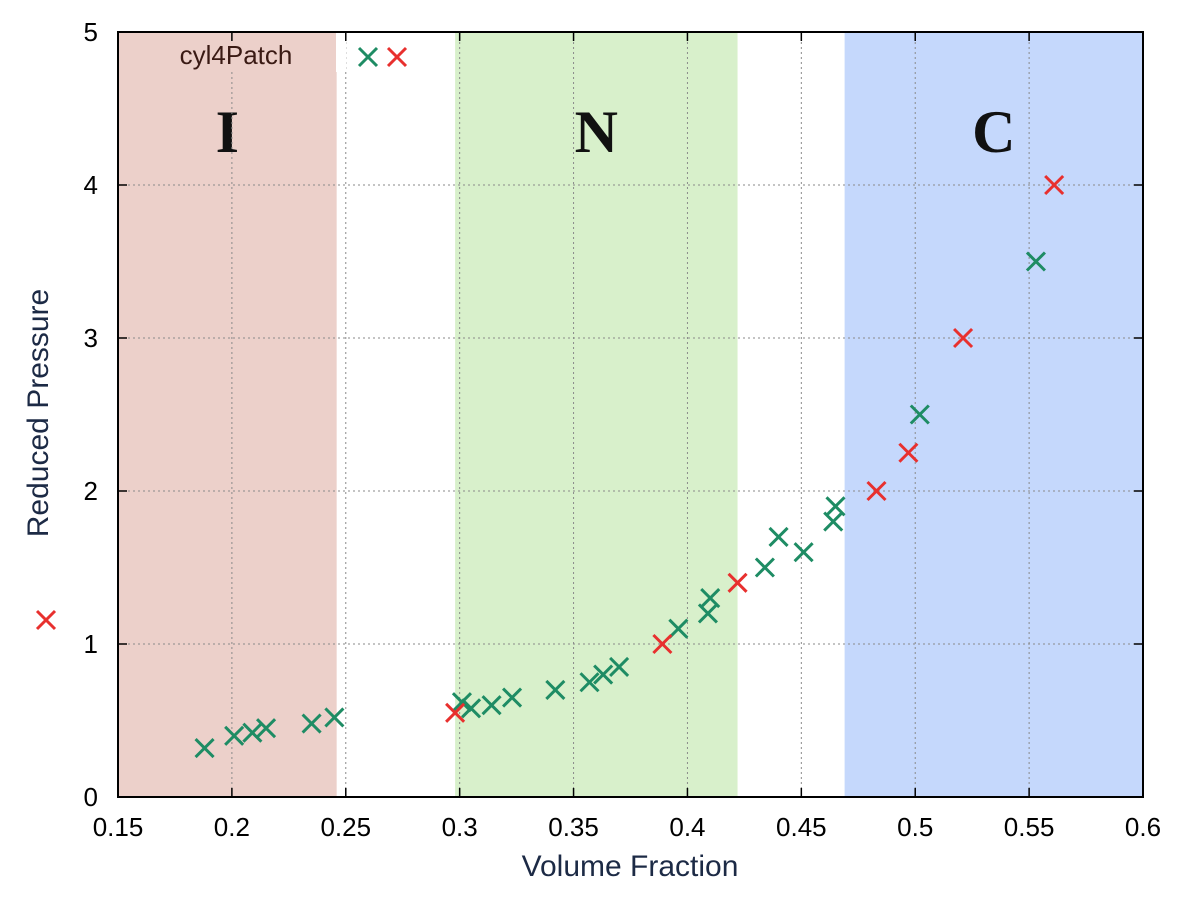 The width and height of the screenshot is (1200, 900). I want to click on stray-marker, so click(46, 620).